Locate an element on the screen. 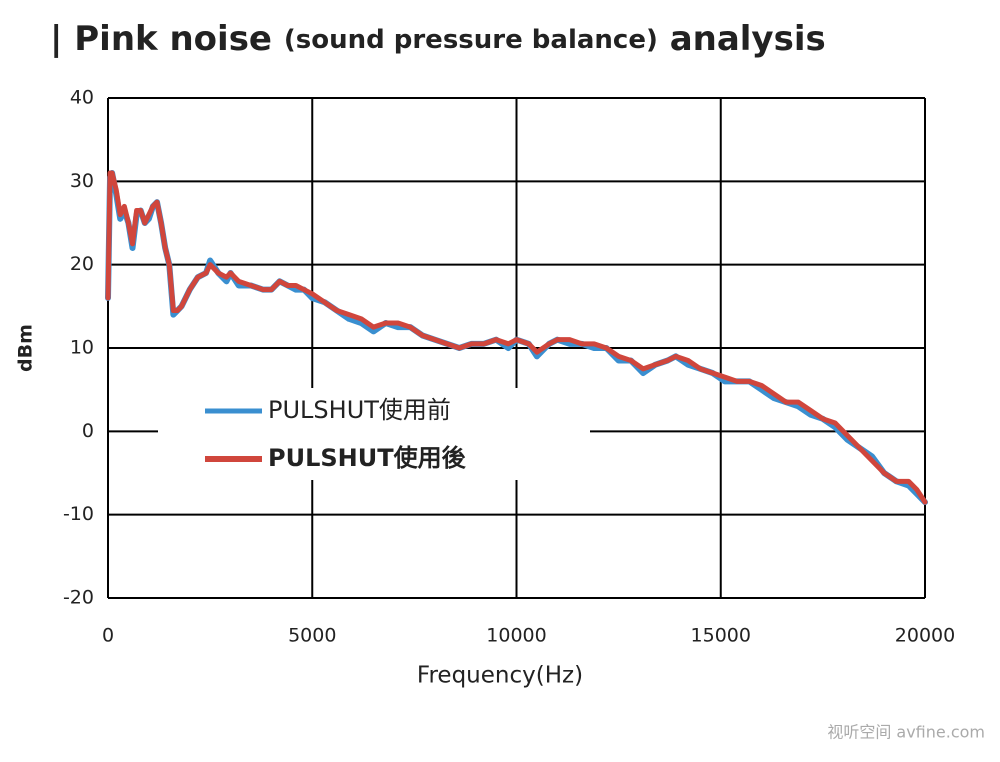 Image resolution: width=1000 pixels, height=762 pixels. legend-label: PULSHUT使用前 is located at coordinates (359, 410).